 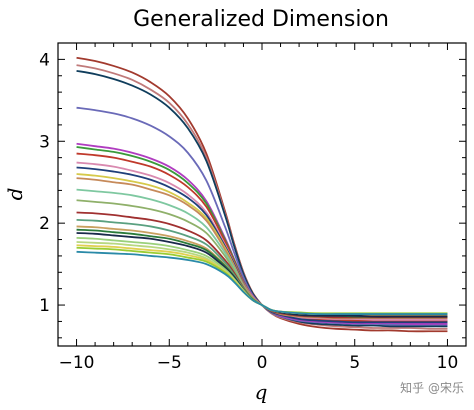 I want to click on x-tick-label: −10, so click(x=77, y=363).